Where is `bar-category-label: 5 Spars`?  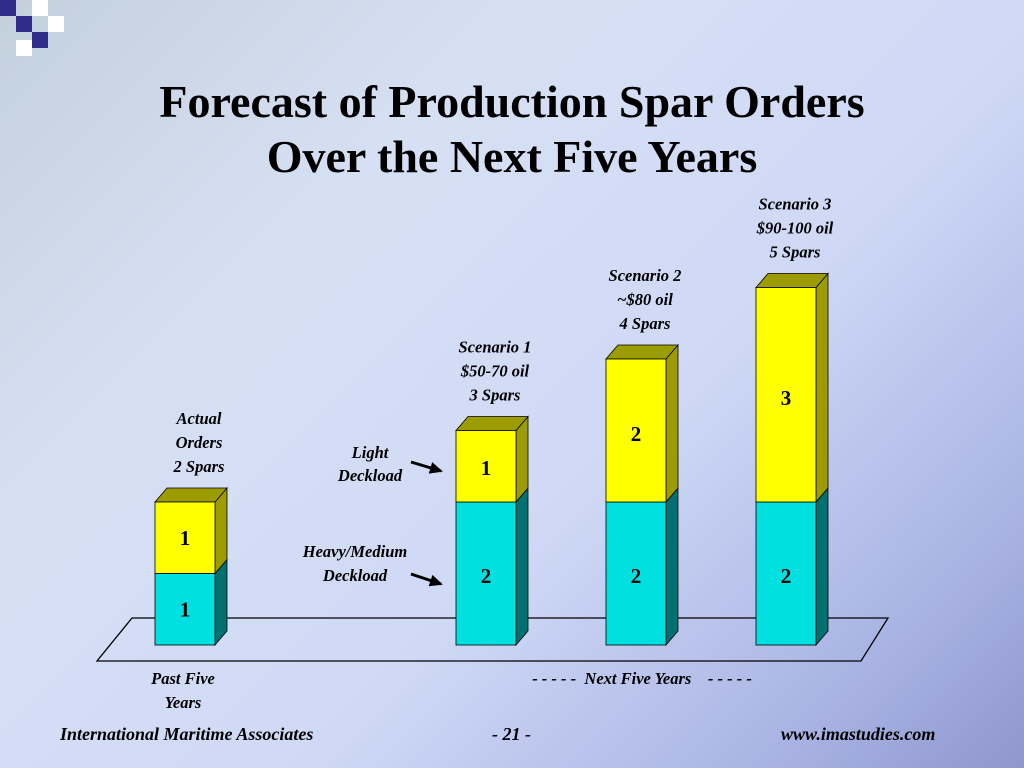 bar-category-label: 5 Spars is located at coordinates (795, 252).